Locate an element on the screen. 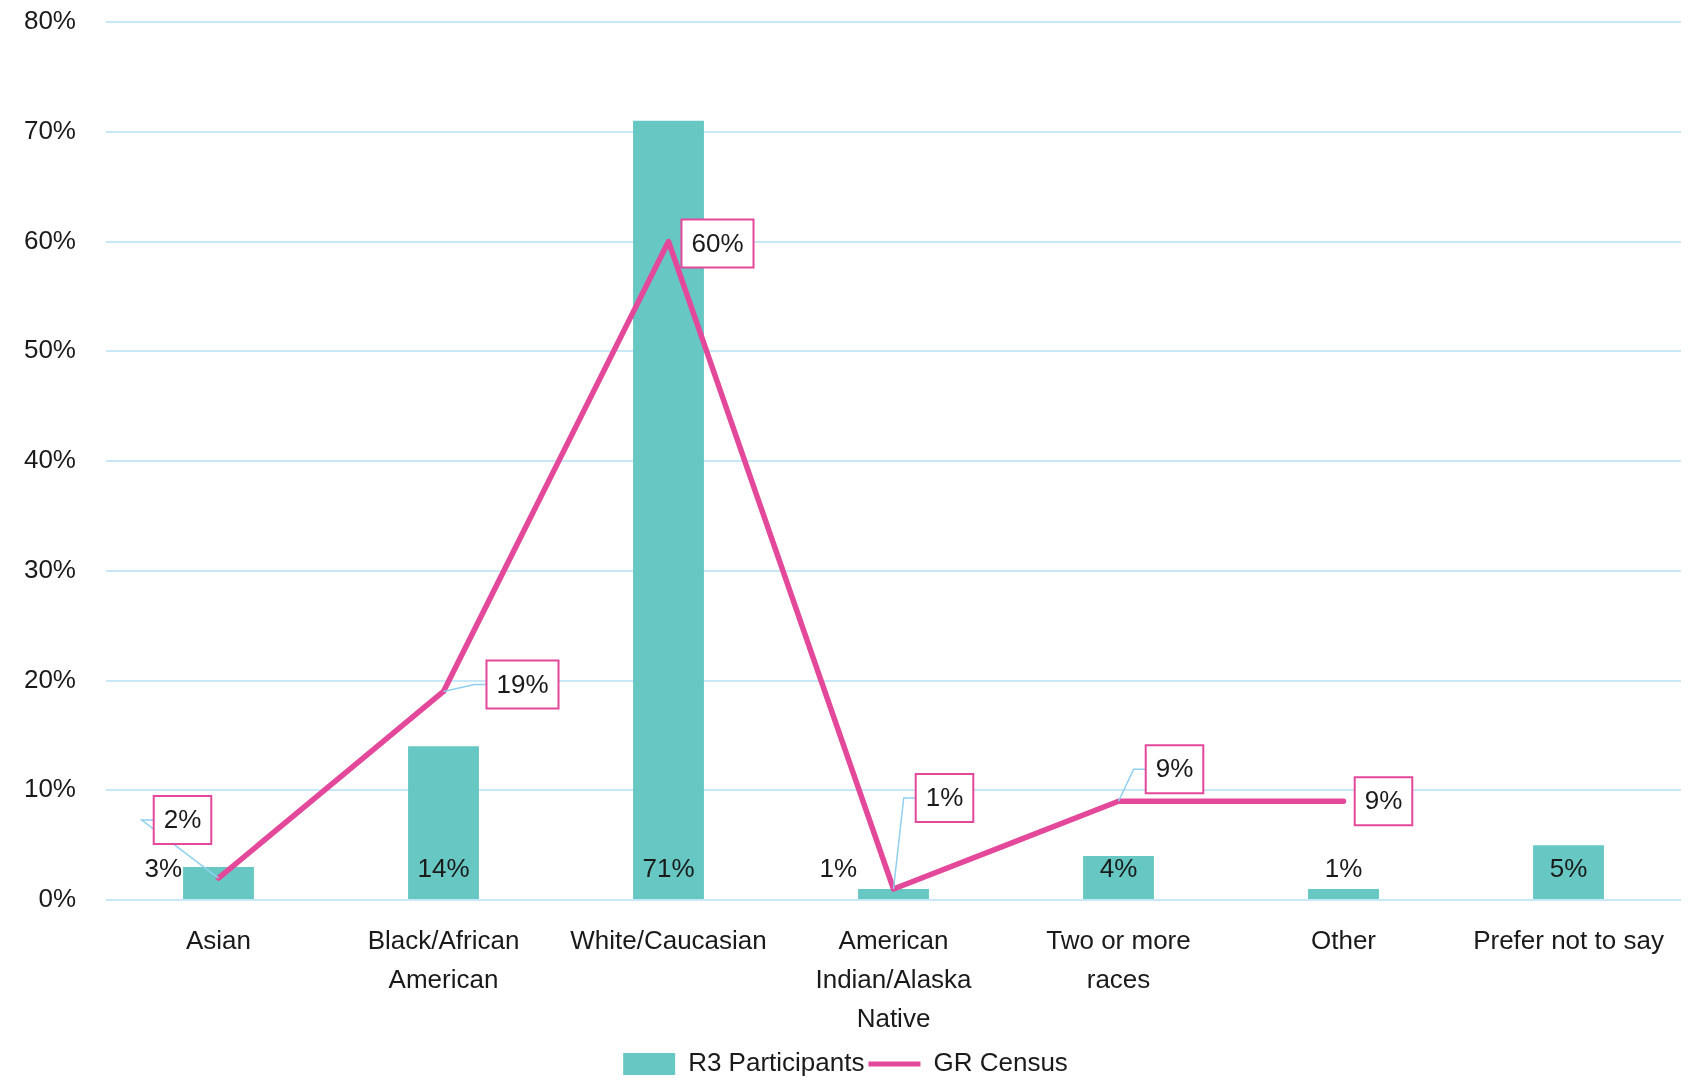  y-tick-label: 60% is located at coordinates (49, 239).